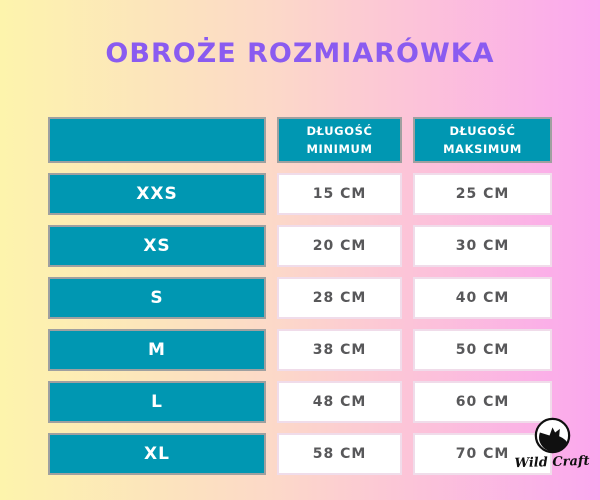 This screenshot has width=600, height=500. I want to click on max-value-xs: 30 CM, so click(482, 246).